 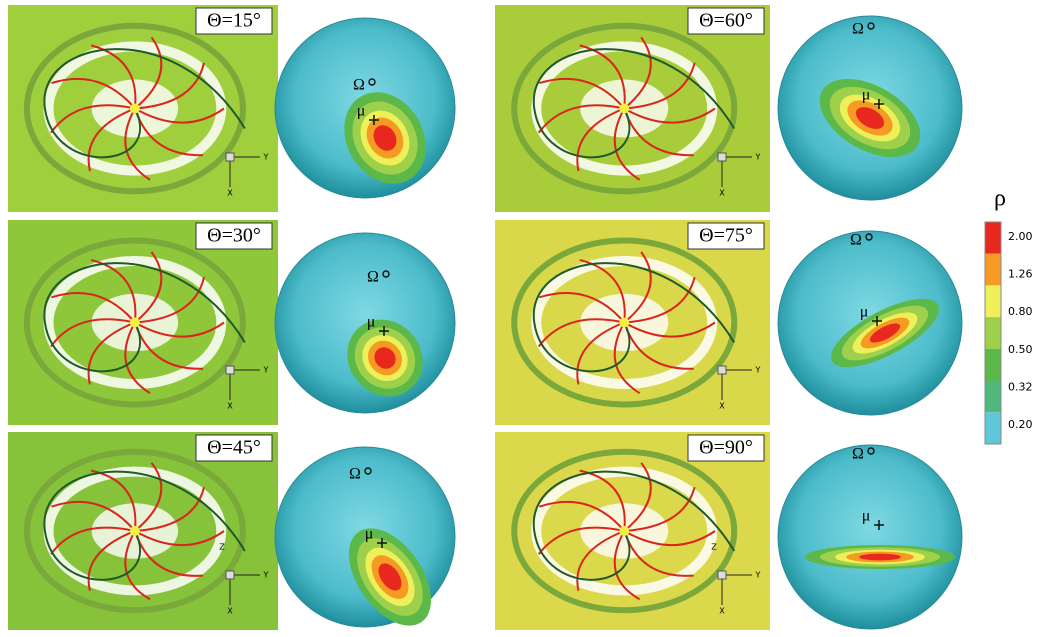 What do you see at coordinates (1020, 274) in the screenshot?
I see `colorbar-label: 1.26` at bounding box center [1020, 274].